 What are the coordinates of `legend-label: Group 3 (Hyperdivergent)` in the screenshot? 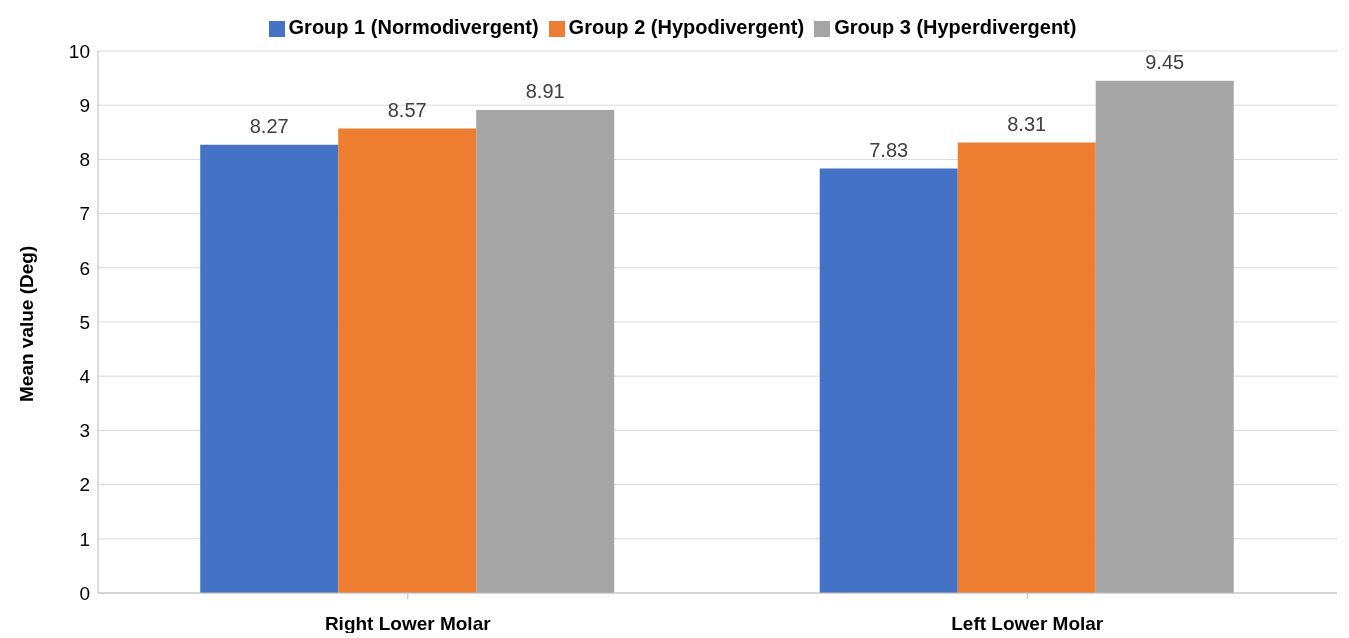 It's located at (955, 27).